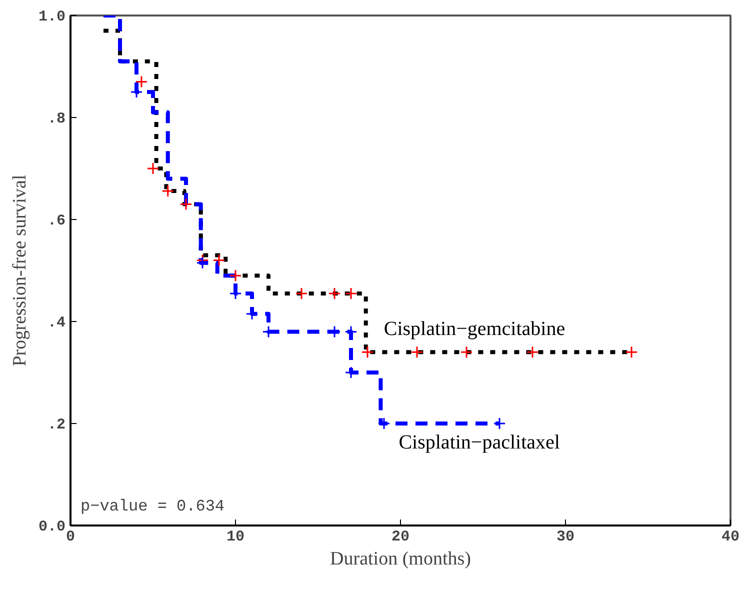  Describe the element at coordinates (152, 507) in the screenshot. I see `annotation: p−value = 0.634` at that location.